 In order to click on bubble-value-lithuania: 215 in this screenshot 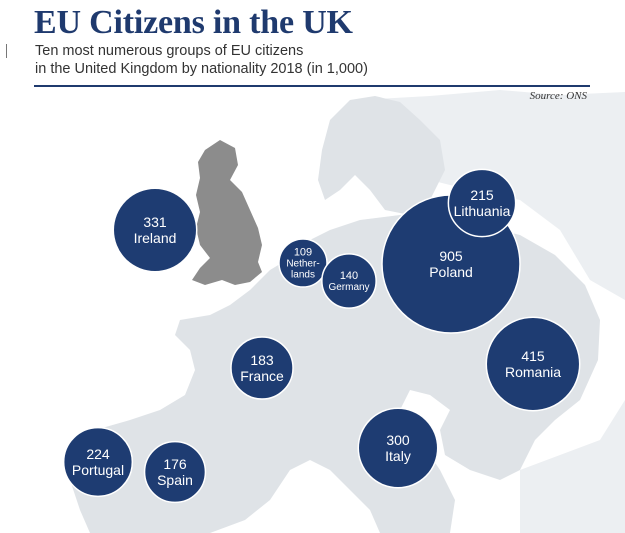, I will do `click(482, 195)`.